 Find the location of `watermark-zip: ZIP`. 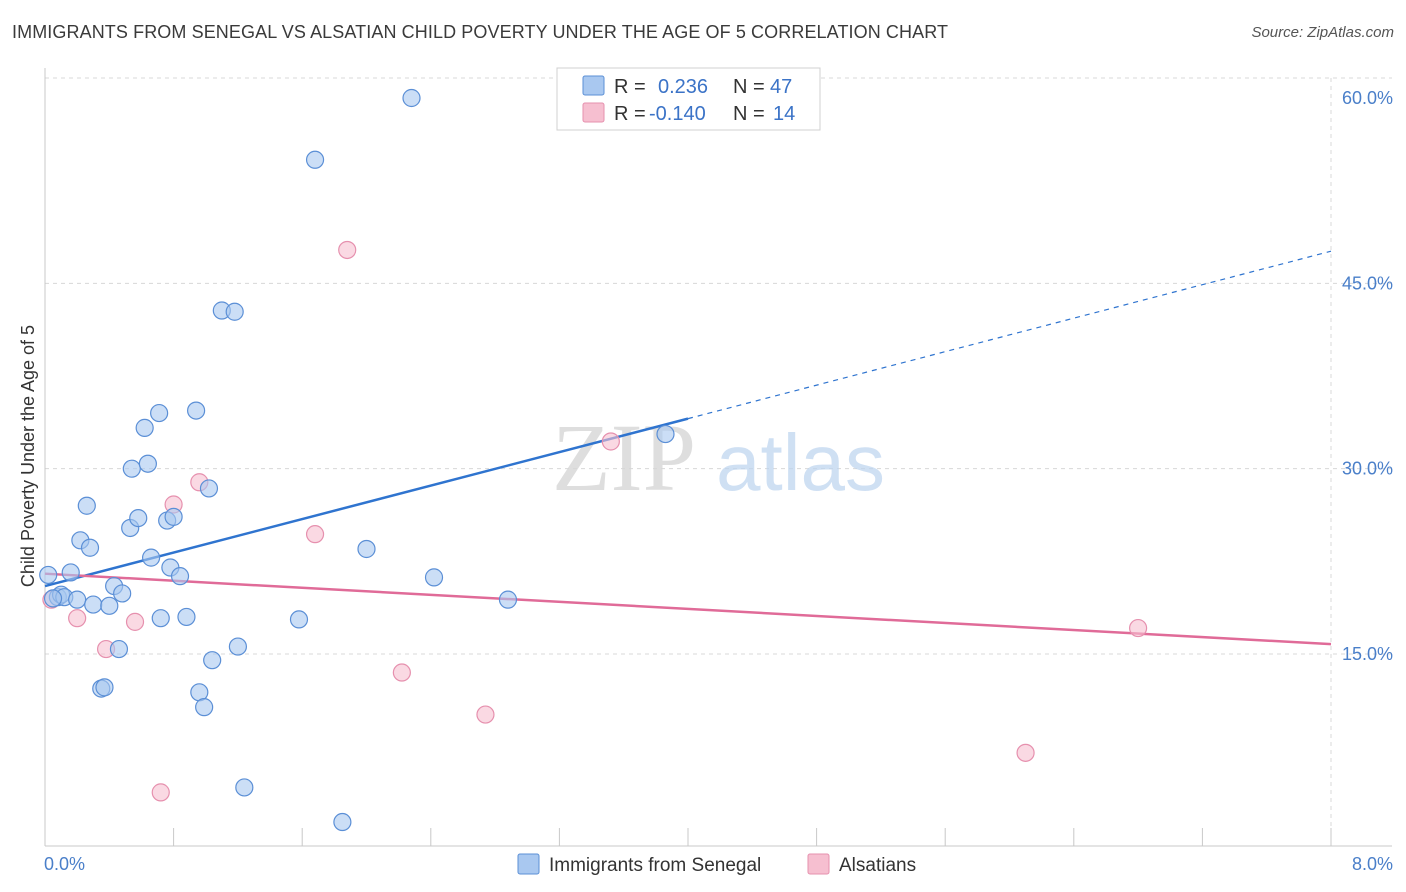

watermark-zip: ZIP is located at coordinates (624, 457).